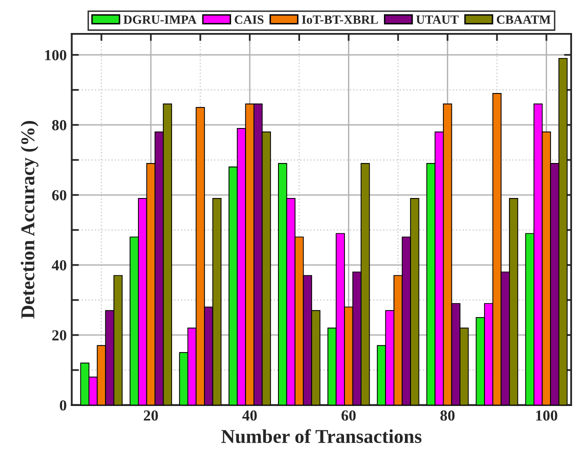 This screenshot has height=464, width=574. I want to click on x-tick-label: 100, so click(547, 415).